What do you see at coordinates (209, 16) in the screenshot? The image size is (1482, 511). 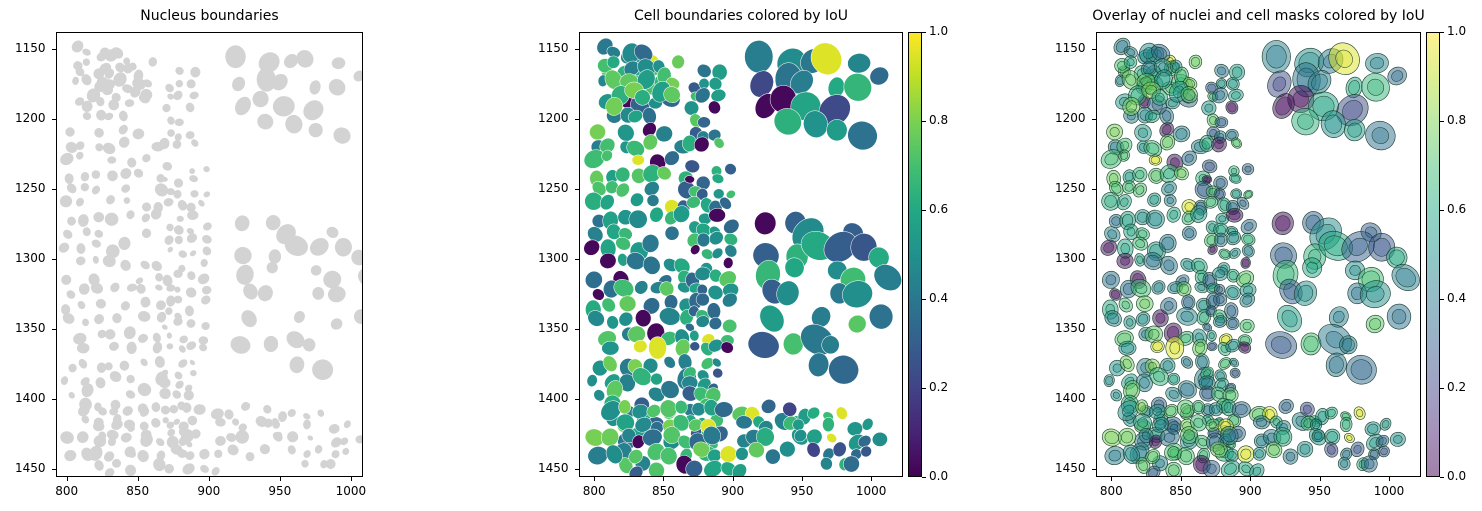 I see `panel-title: Nucleus boundaries` at bounding box center [209, 16].